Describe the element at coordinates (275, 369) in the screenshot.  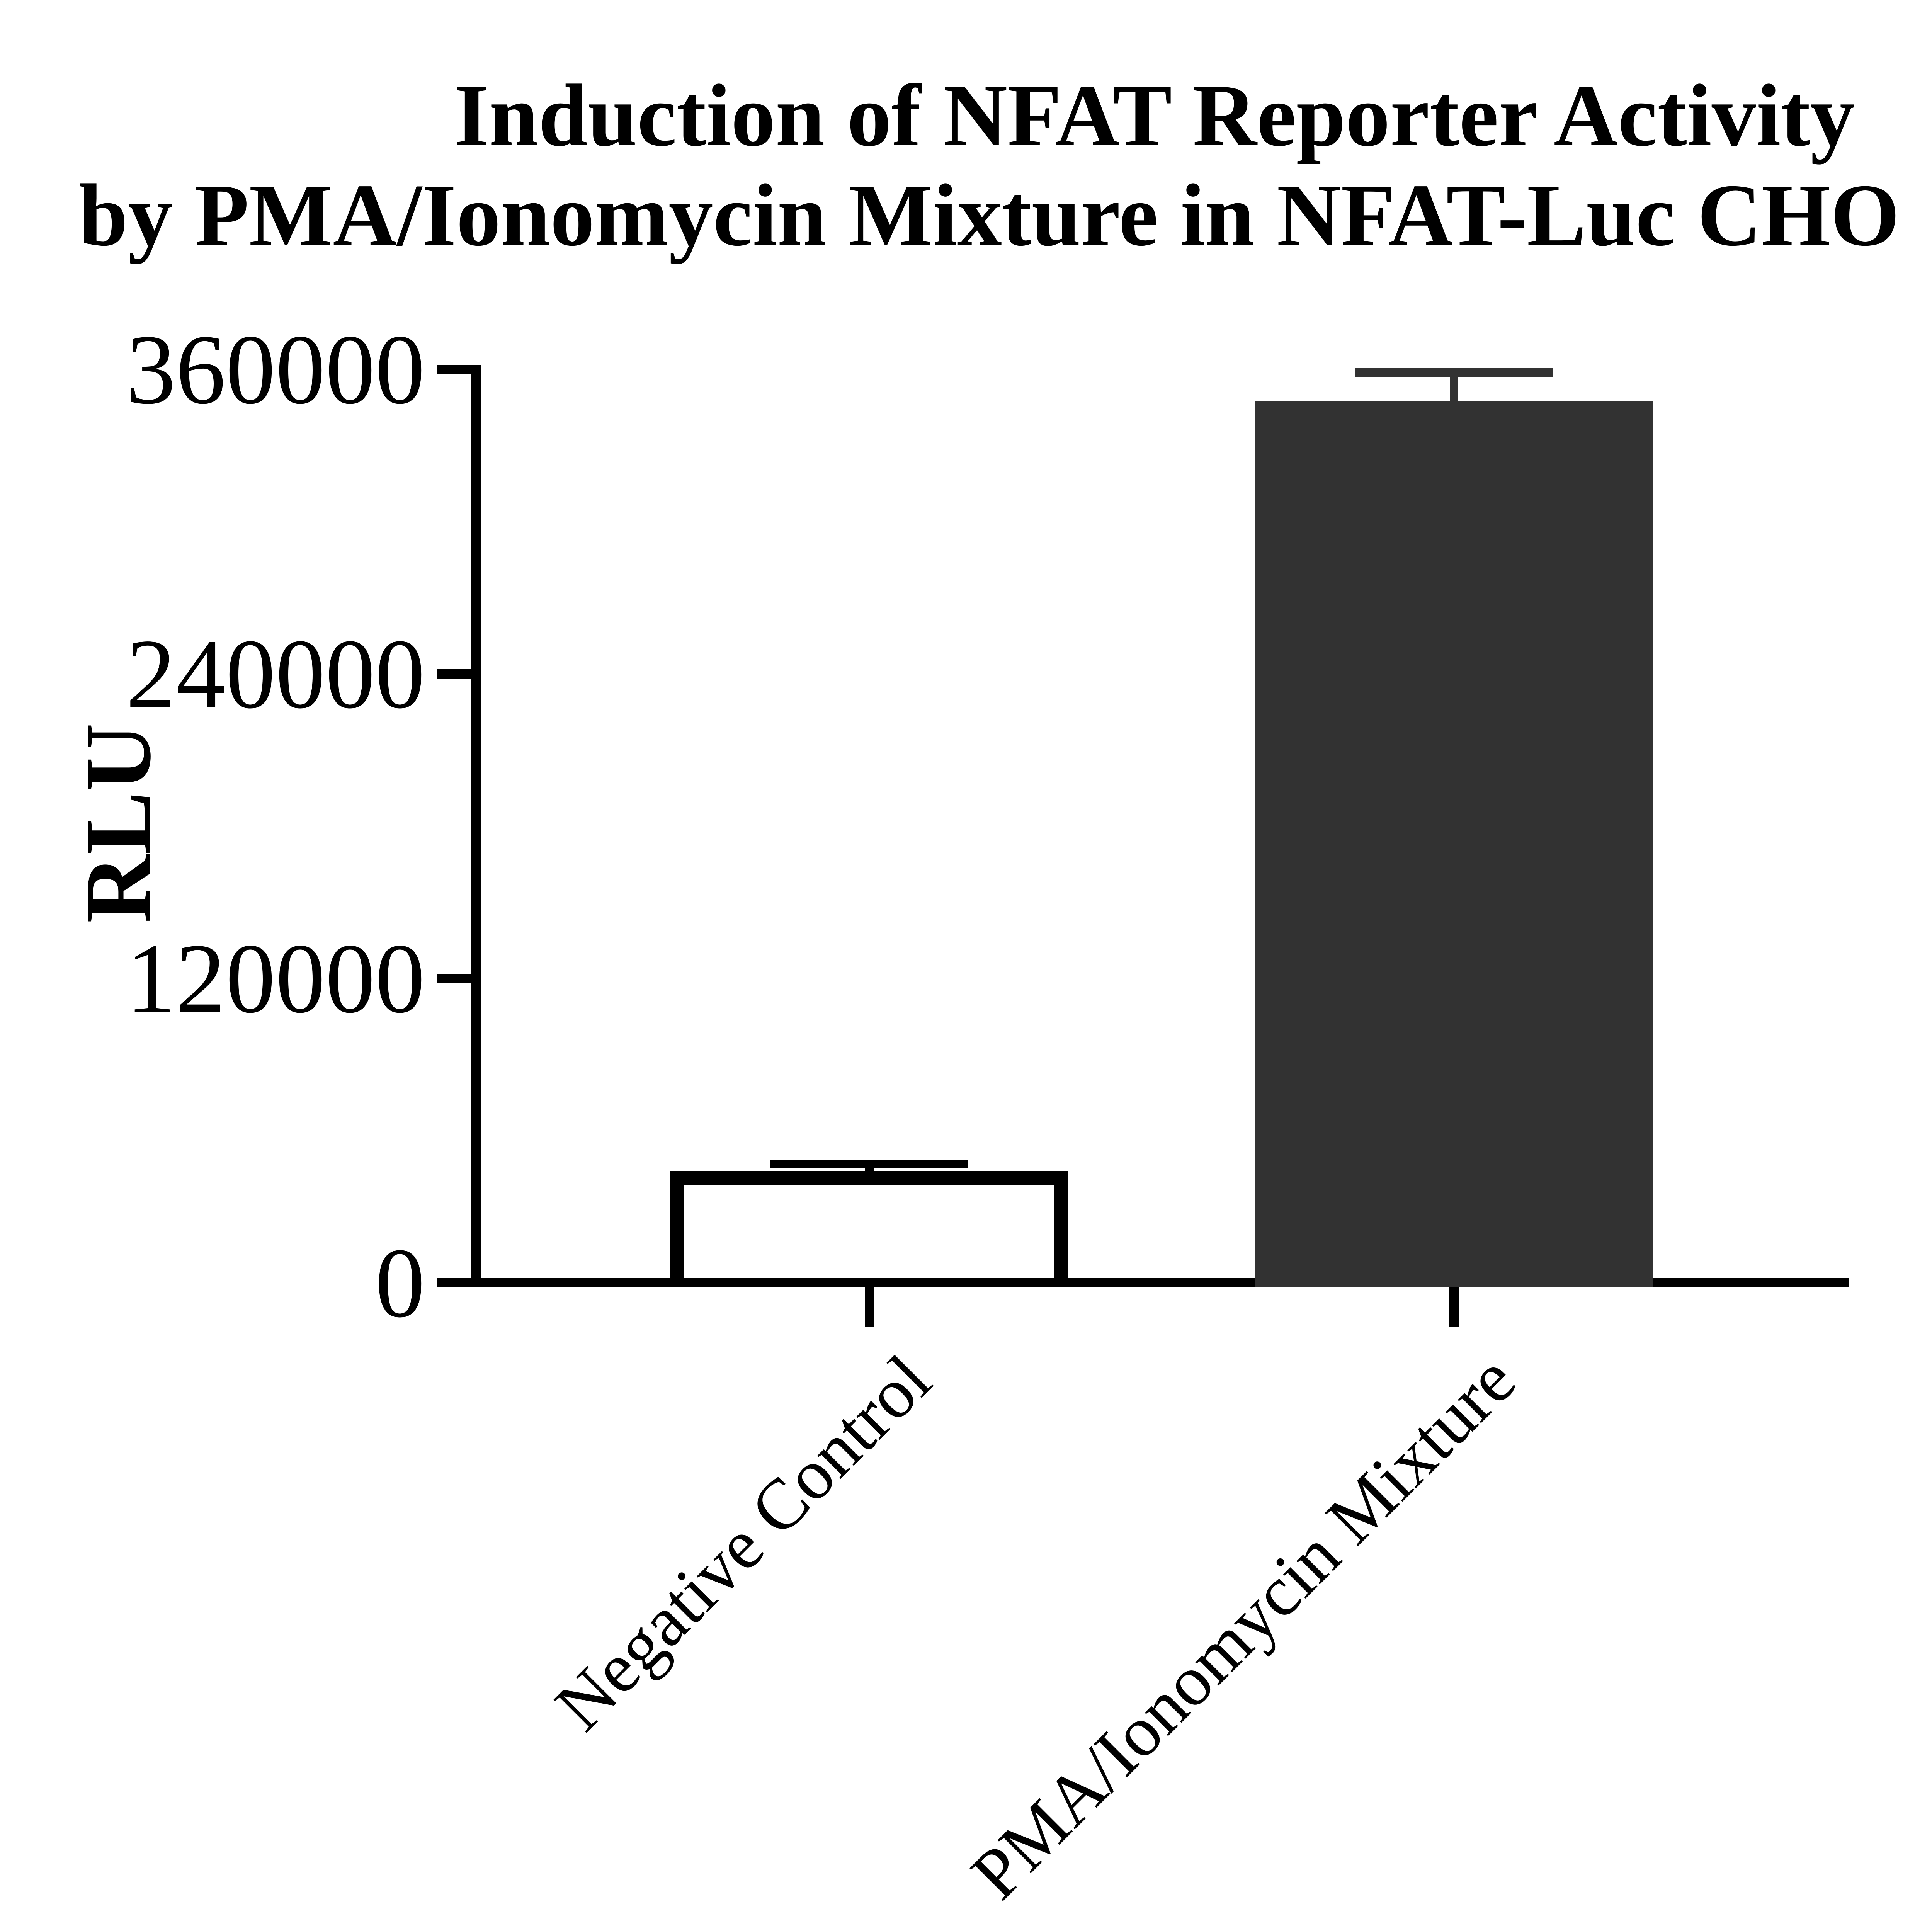
I see `y-axis-tick-label-360000: 360000` at that location.